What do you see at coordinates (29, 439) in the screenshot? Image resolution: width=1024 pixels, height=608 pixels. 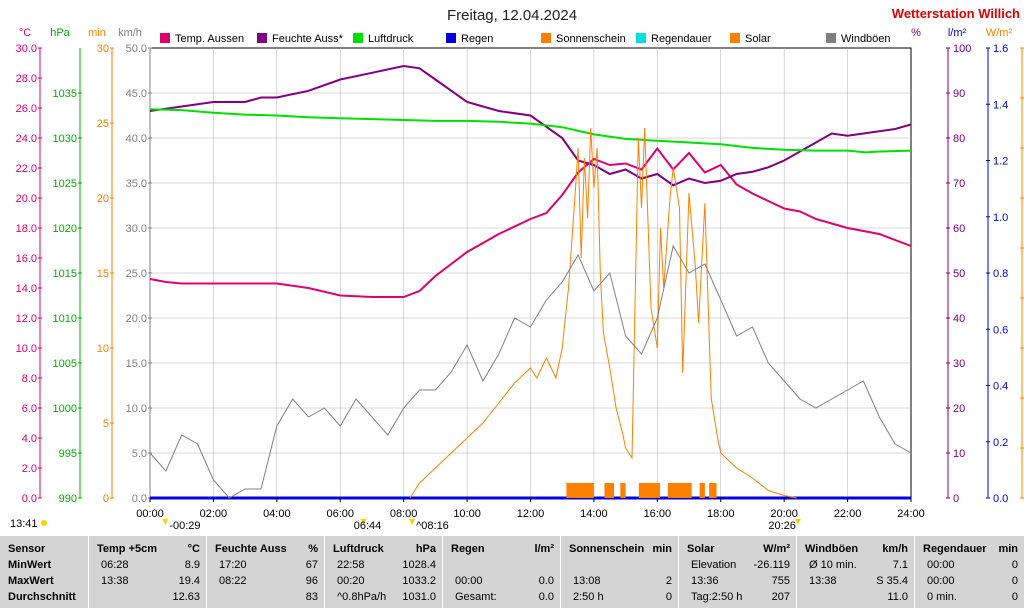 I see `temp-tick-label: 4.0` at bounding box center [29, 439].